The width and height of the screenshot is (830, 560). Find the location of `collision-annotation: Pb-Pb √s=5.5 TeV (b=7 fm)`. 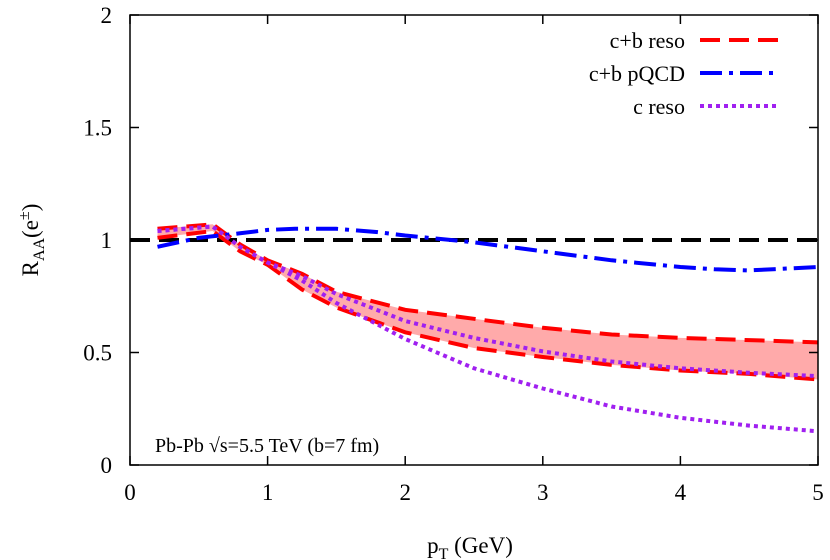

collision-annotation: Pb-Pb √s=5.5 TeV (b=7 fm) is located at coordinates (267, 446).